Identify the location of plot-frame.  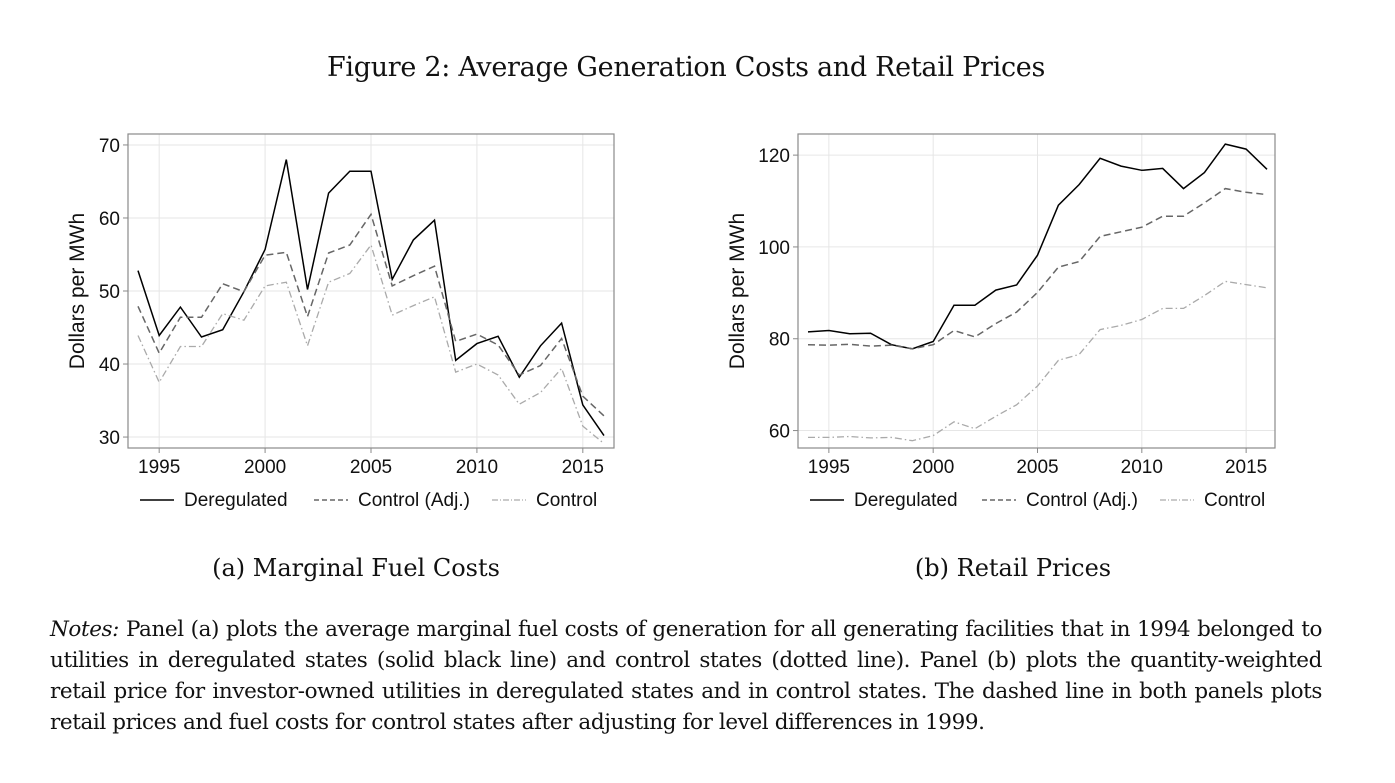
(1036, 291).